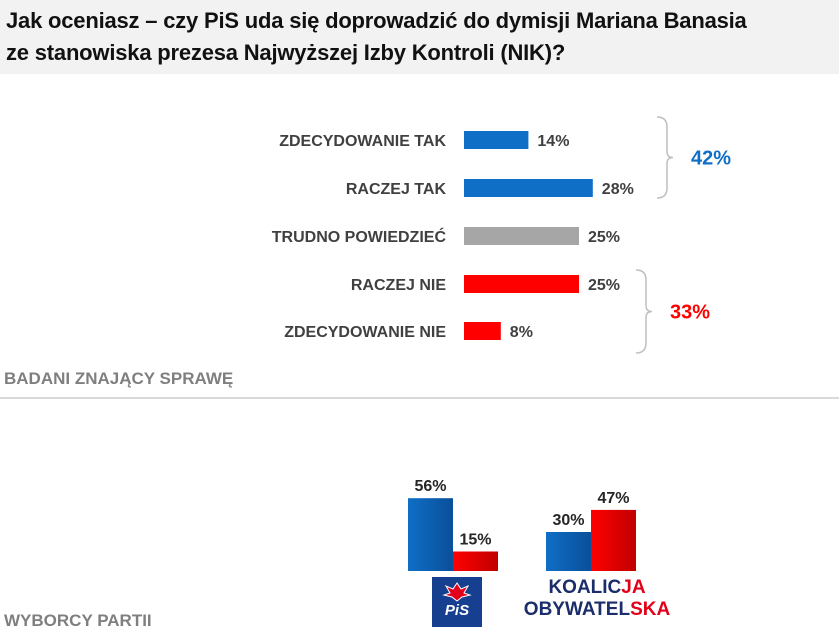 The image size is (839, 634). I want to click on category-label-raczej-nie: RACZEJ NIE, so click(398, 285).